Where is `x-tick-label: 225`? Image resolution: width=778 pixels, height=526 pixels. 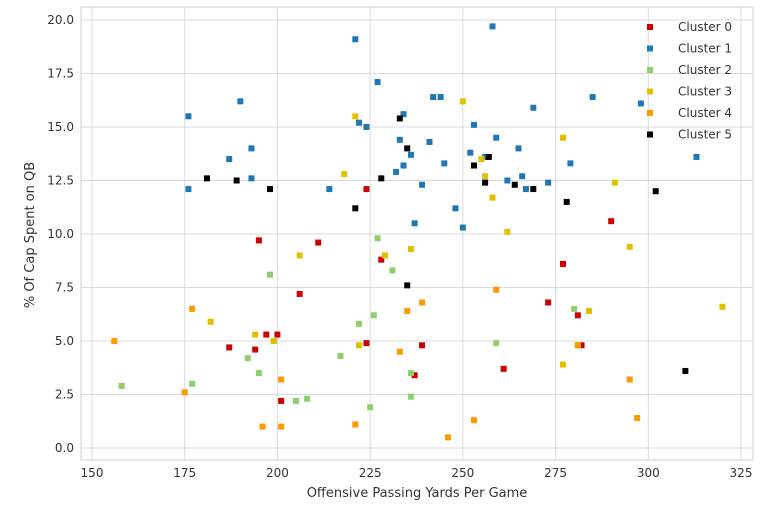
x-tick-label: 225 is located at coordinates (370, 473).